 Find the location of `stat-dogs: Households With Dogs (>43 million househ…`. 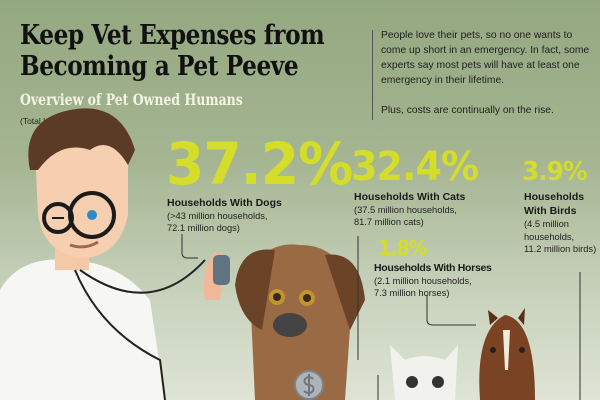

stat-dogs: Households With Dogs (>43 million househ… is located at coordinates (224, 215).